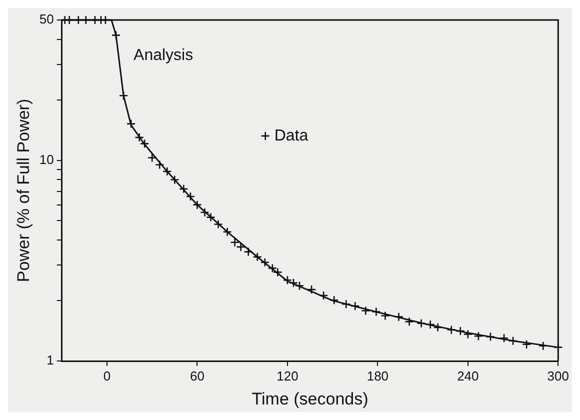 Image resolution: width=580 pixels, height=420 pixels. Describe the element at coordinates (23, 190) in the screenshot. I see `y-axis-title: Power (% of Full Power)` at that location.